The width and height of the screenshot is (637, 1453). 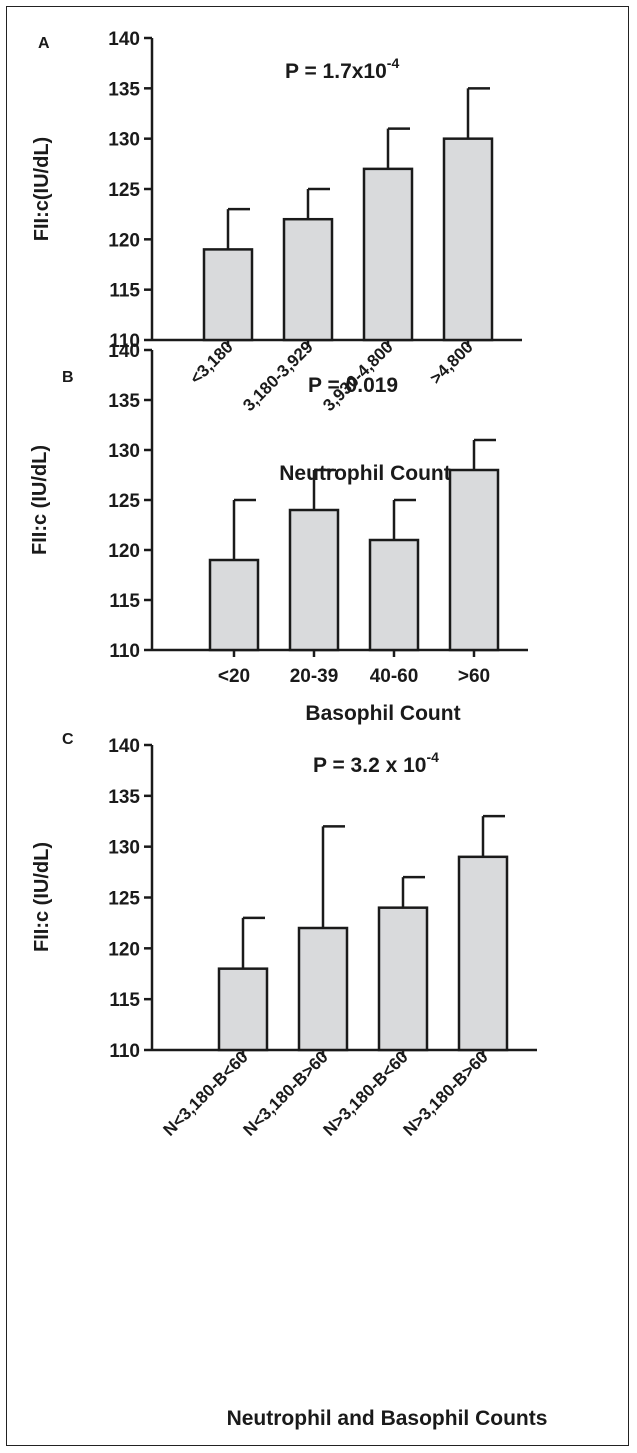 I want to click on panel-letter-C: C, so click(x=68, y=739).